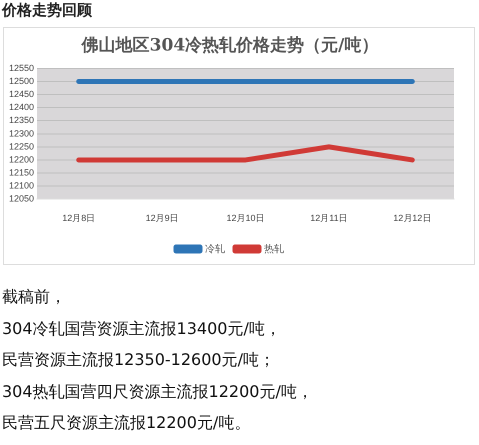  Describe the element at coordinates (21, 107) in the screenshot. I see `y-tick-label: 12400` at that location.